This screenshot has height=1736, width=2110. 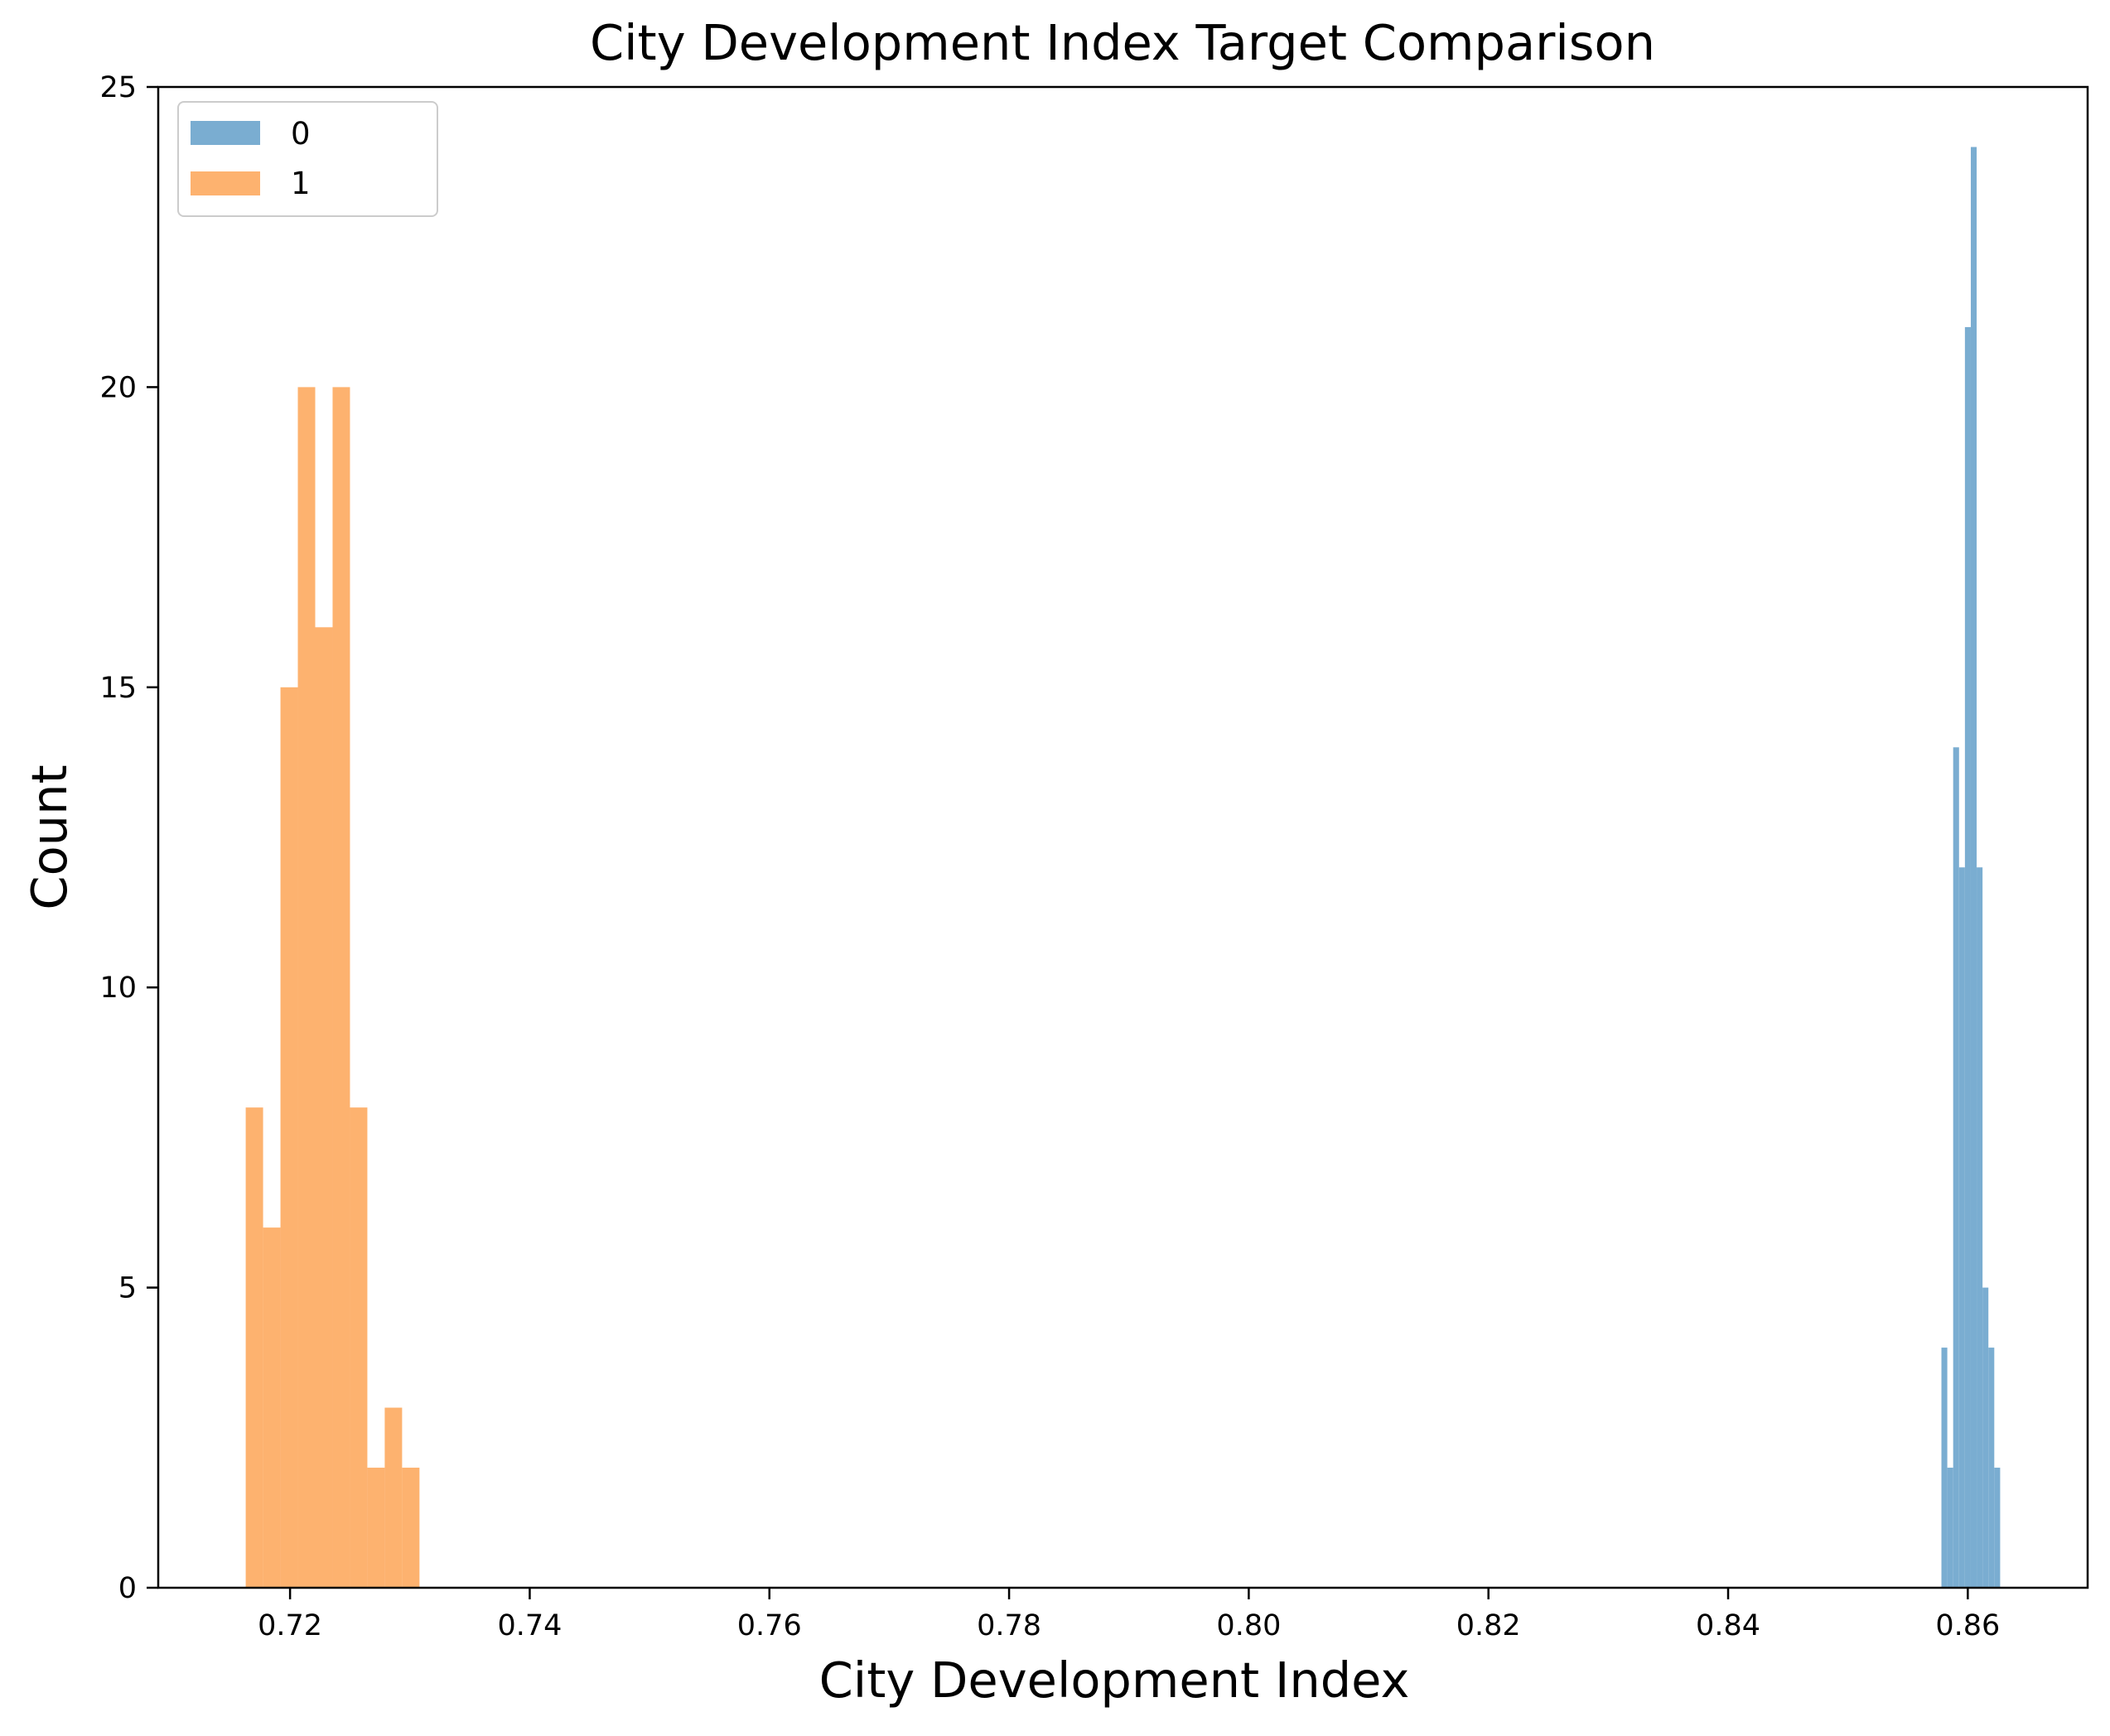 I want to click on x-tick-label-6: 0.84, so click(x=1728, y=1626).